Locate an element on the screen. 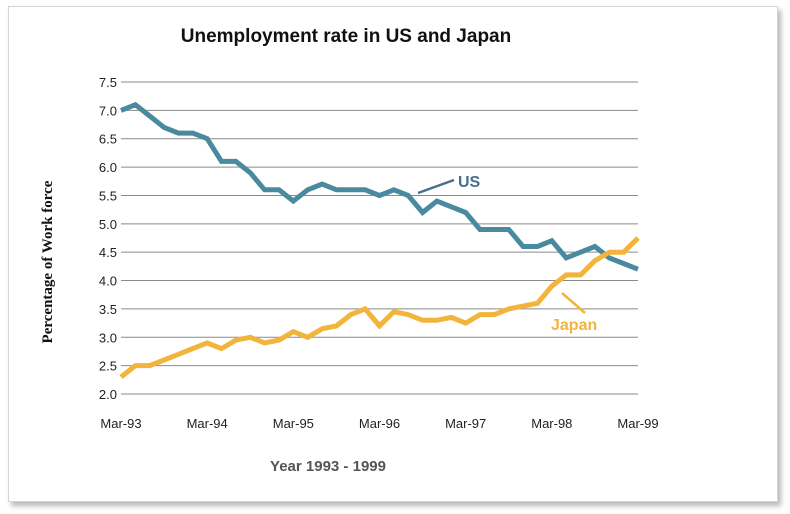 The image size is (790, 514). y-tick-label: 3.5 is located at coordinates (108, 309).